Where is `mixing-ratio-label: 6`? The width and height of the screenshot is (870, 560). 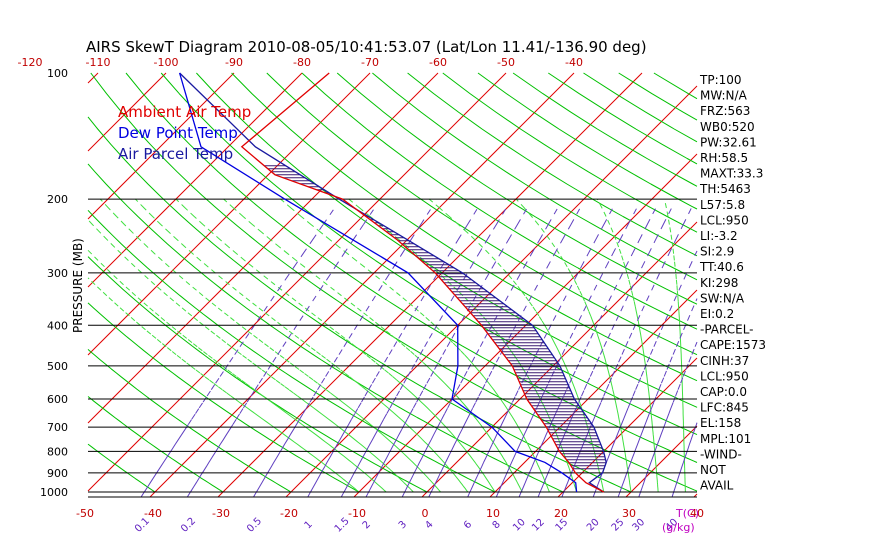 mixing-ratio-label: 6 is located at coordinates (468, 525).